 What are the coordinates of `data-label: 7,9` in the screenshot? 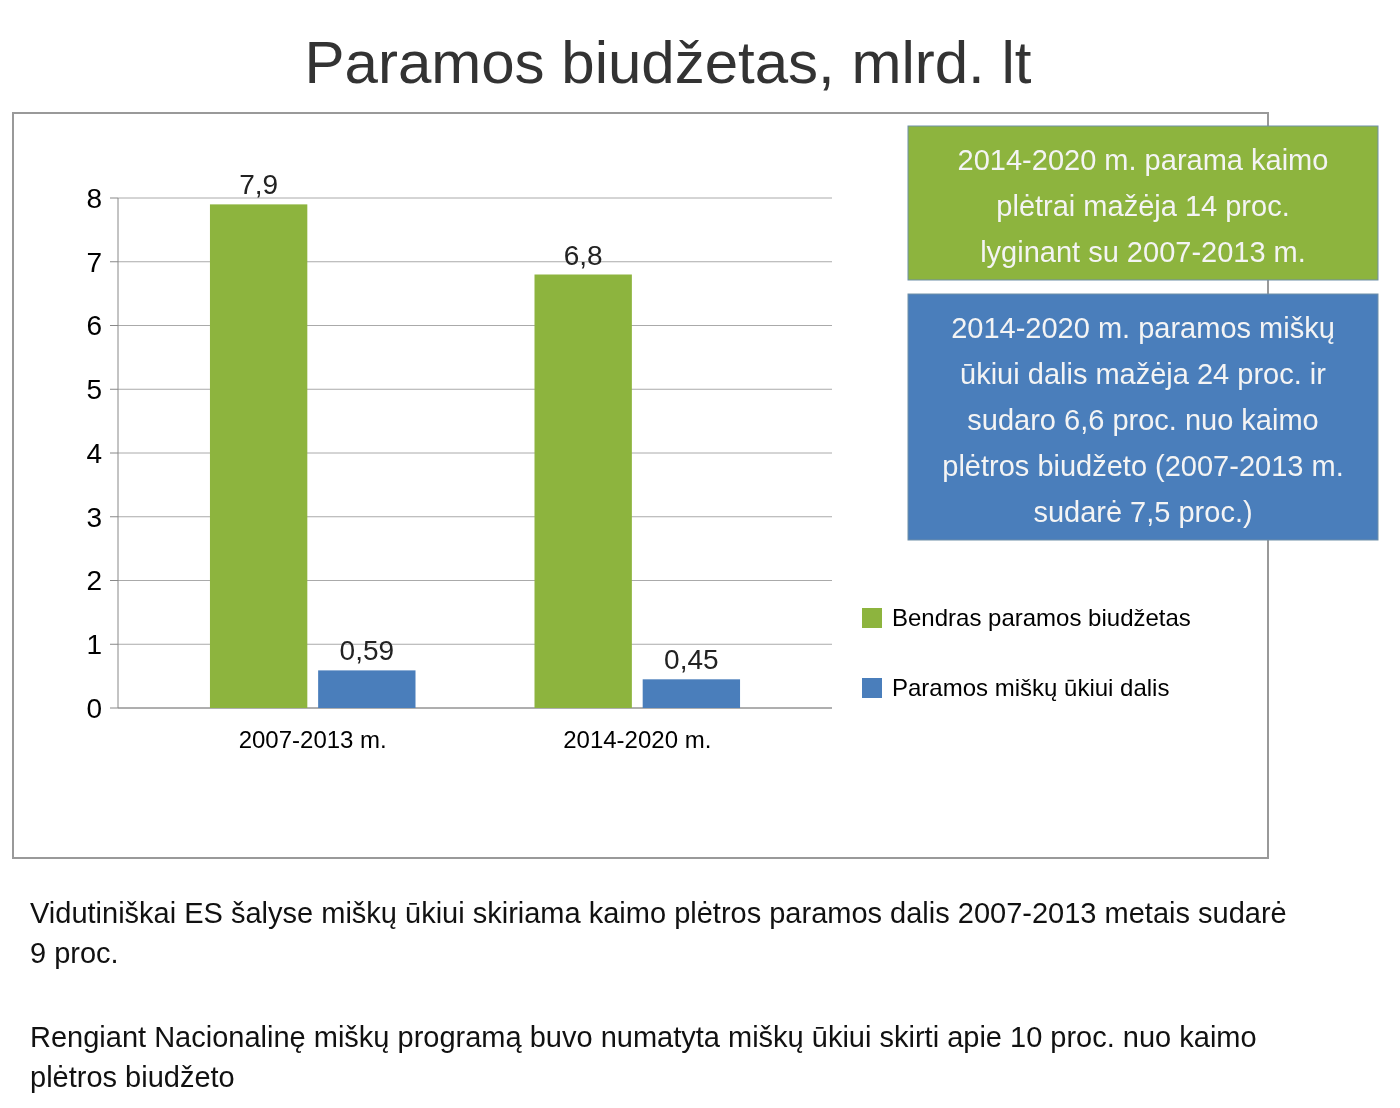 It's located at (259, 185).